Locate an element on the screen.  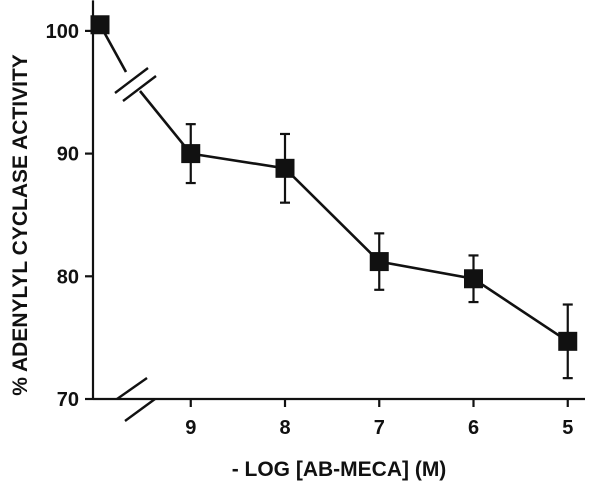
y-tick-label: 100 is located at coordinates (62, 32).